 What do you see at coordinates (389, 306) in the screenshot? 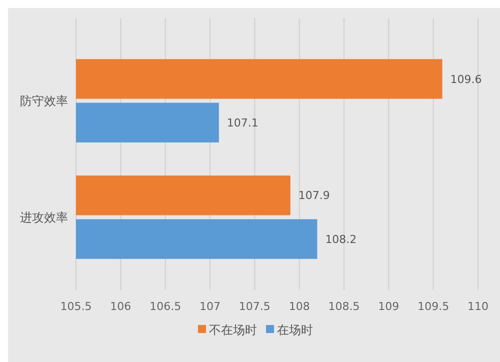
I see `x-tick-label: 109` at bounding box center [389, 306].